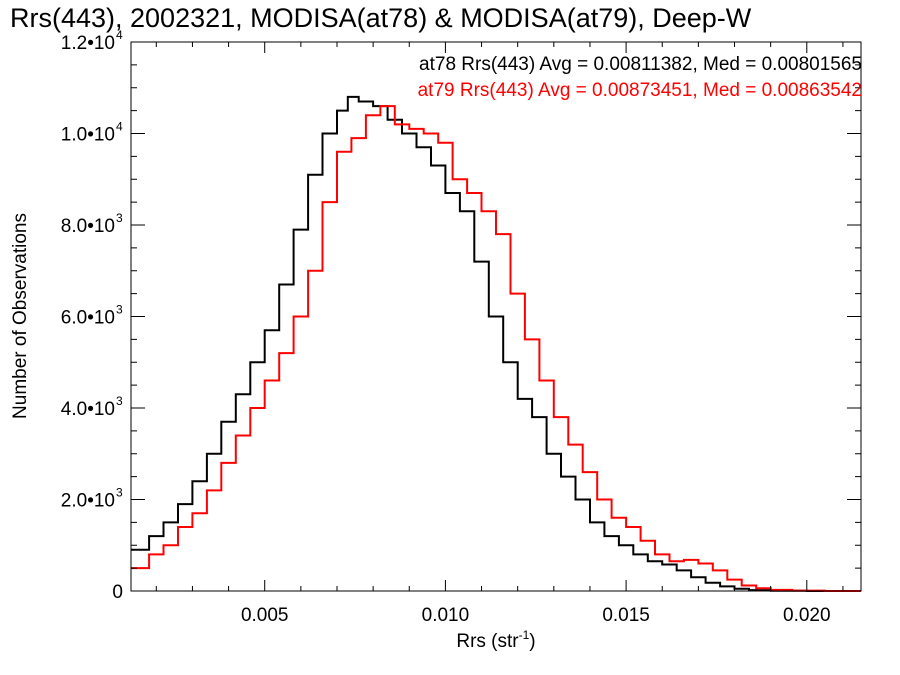  I want to click on x-axis-label: Rrs (str-1), so click(495, 640).